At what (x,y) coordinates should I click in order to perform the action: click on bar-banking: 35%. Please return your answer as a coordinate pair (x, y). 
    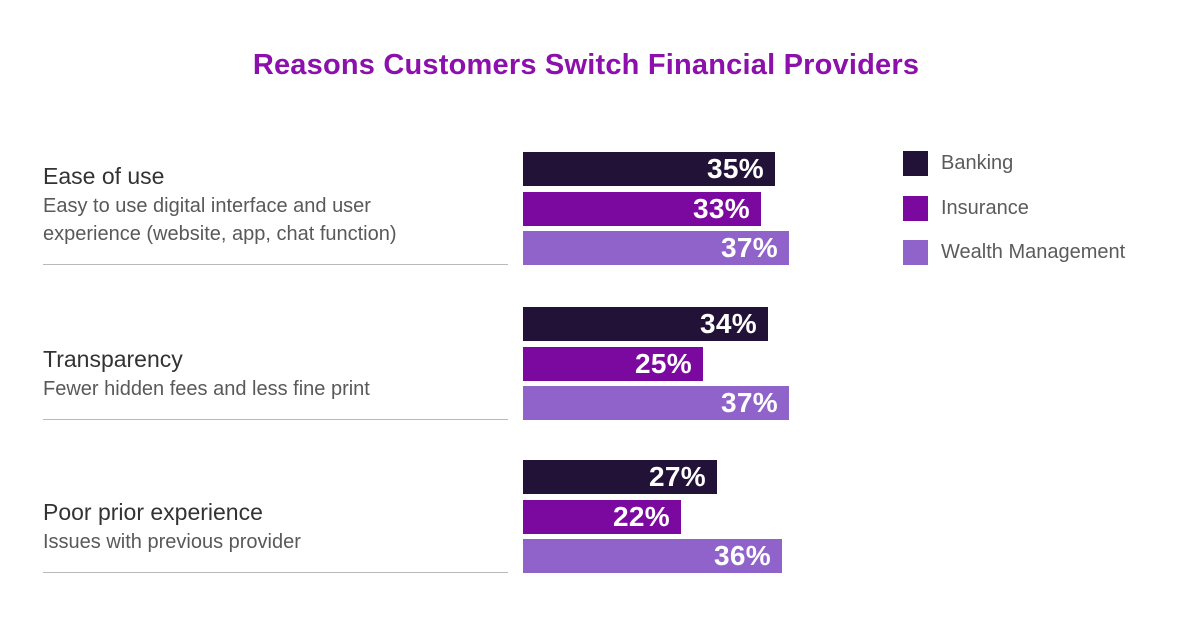
    Looking at the image, I should click on (649, 169).